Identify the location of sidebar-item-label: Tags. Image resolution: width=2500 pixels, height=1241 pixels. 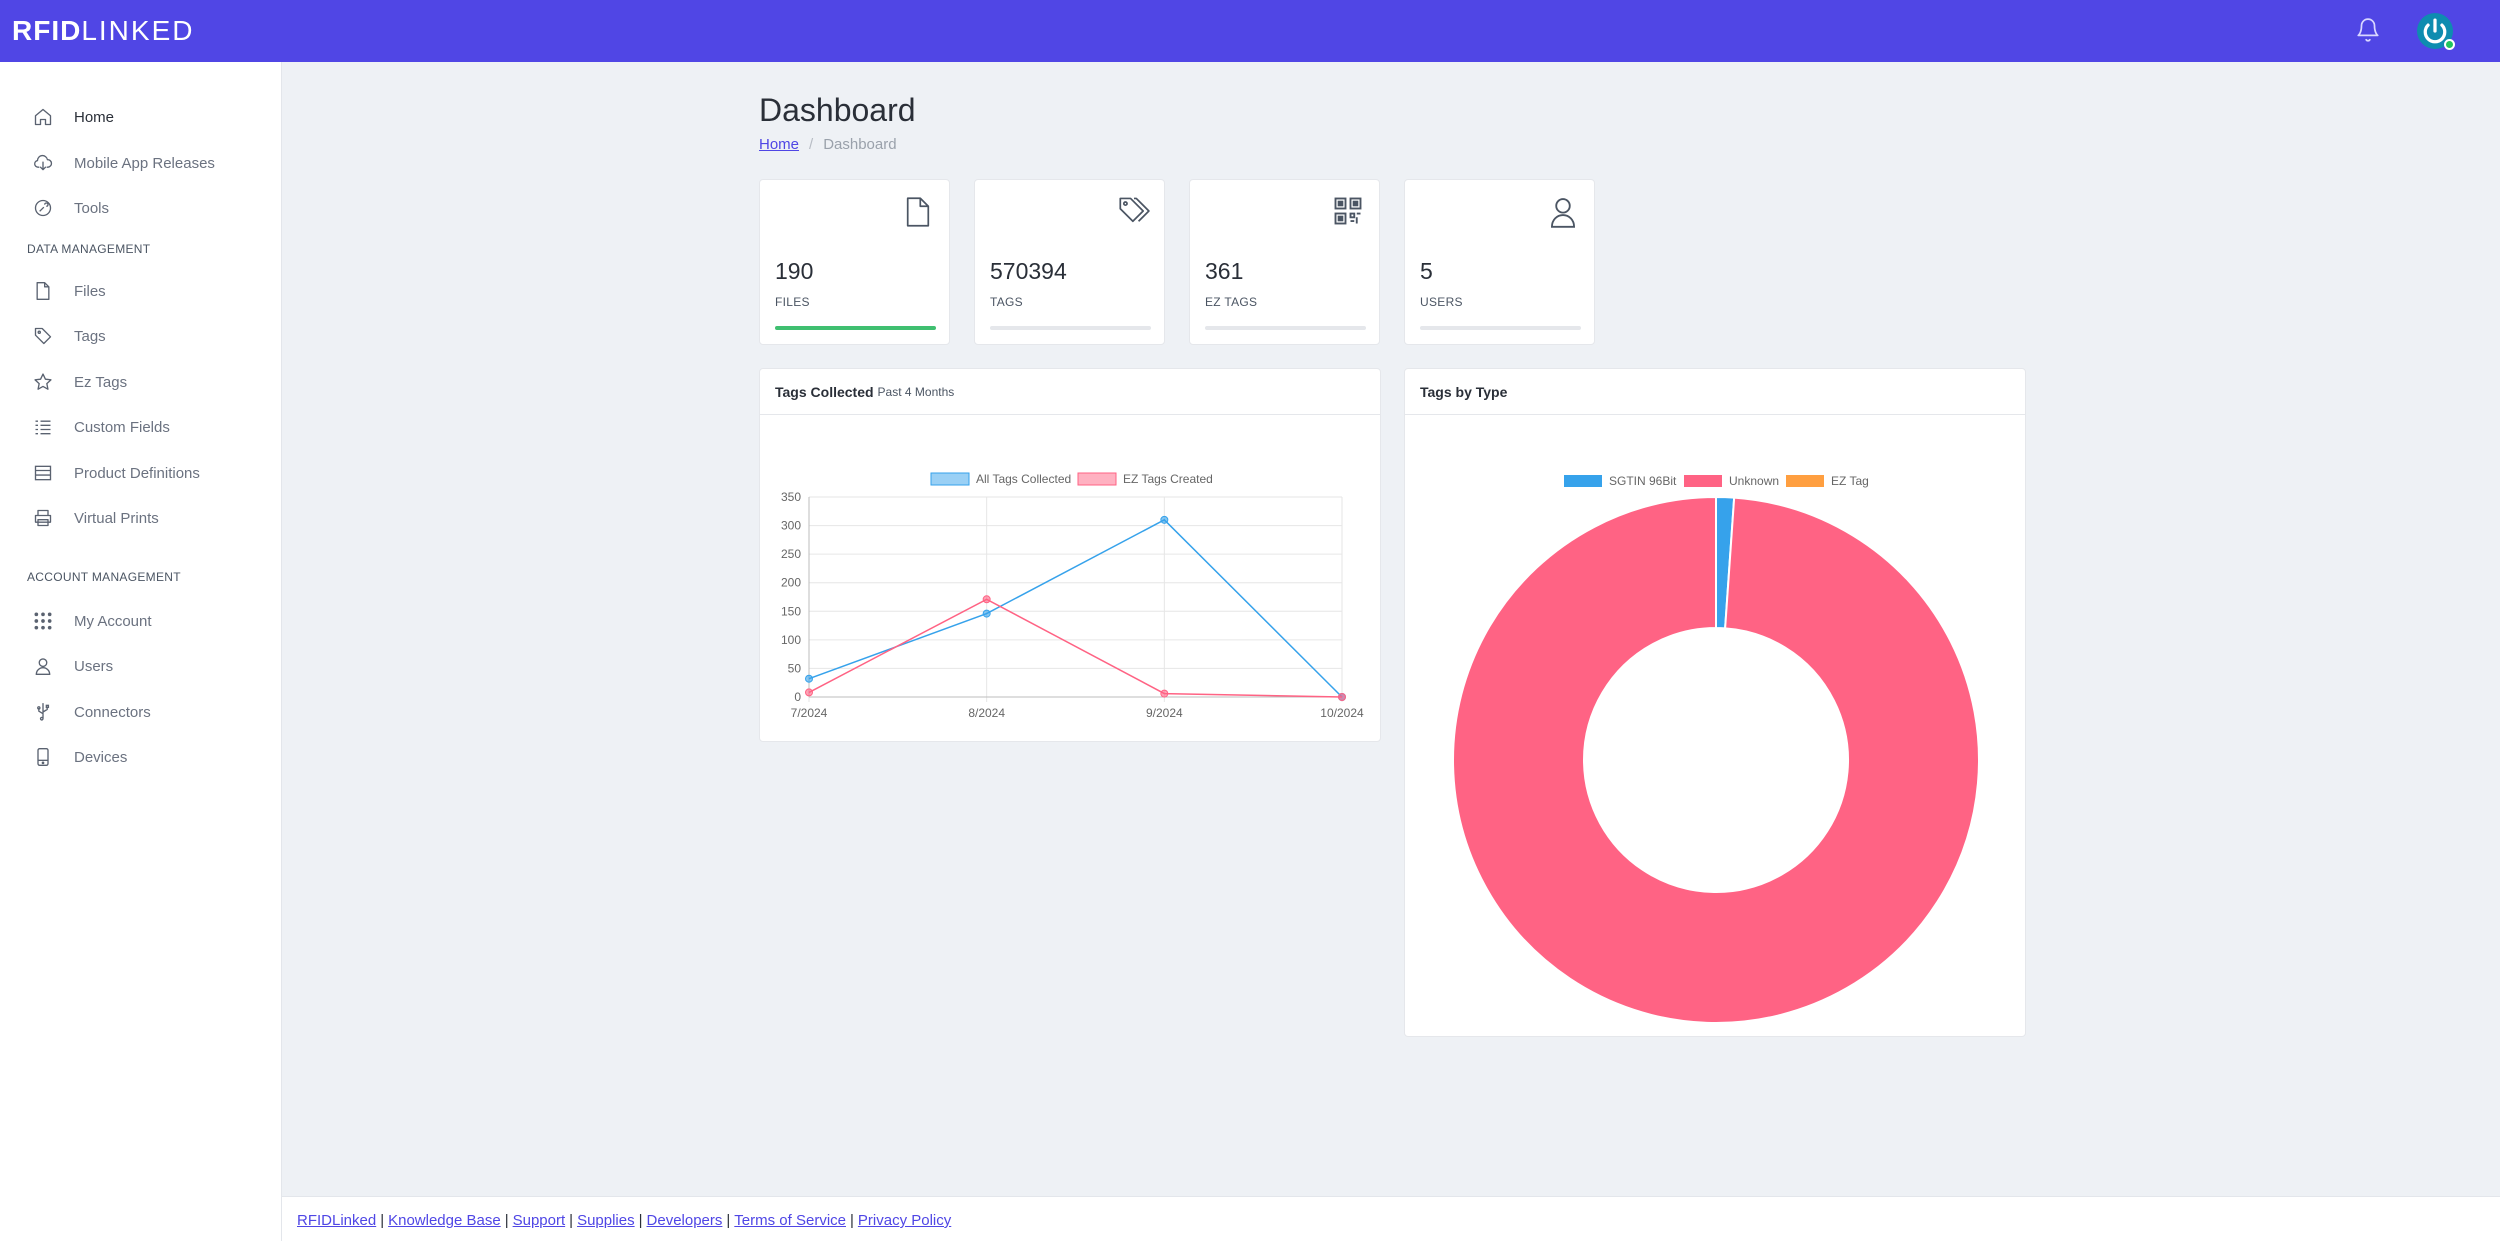
(90, 336).